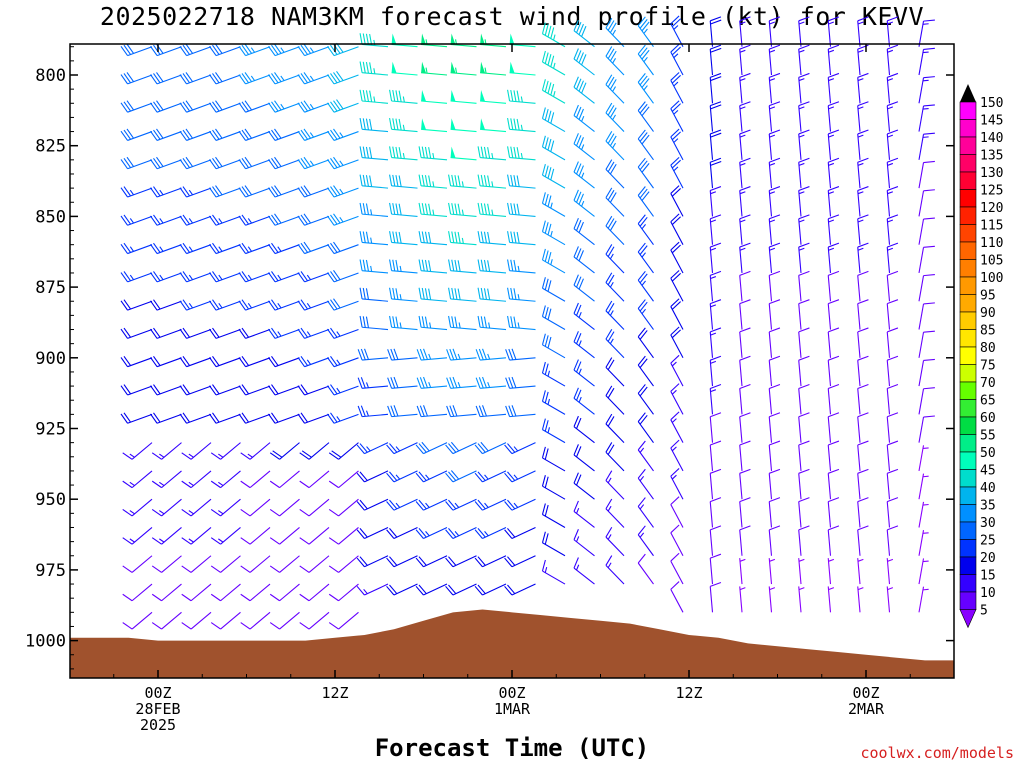 The height and width of the screenshot is (768, 1024). Describe the element at coordinates (988, 366) in the screenshot. I see `colorbar-label: 75` at that location.